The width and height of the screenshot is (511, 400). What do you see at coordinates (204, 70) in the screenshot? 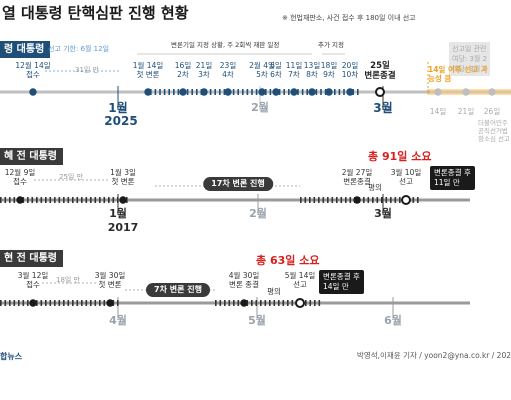
I see `s1-event-3rd: 21일 3차` at bounding box center [204, 70].